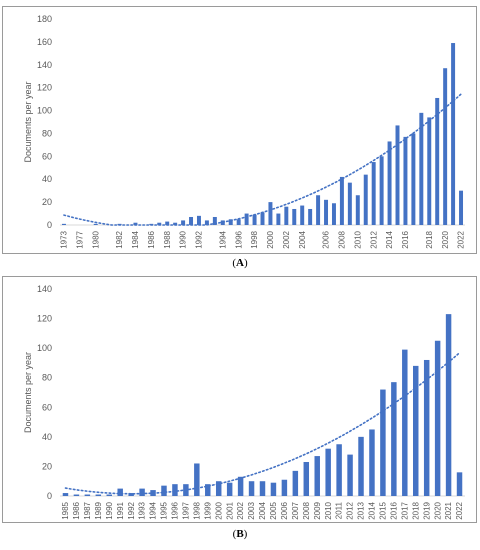  Describe the element at coordinates (79, 239) in the screenshot. I see `x-tick-label: 1977` at that location.